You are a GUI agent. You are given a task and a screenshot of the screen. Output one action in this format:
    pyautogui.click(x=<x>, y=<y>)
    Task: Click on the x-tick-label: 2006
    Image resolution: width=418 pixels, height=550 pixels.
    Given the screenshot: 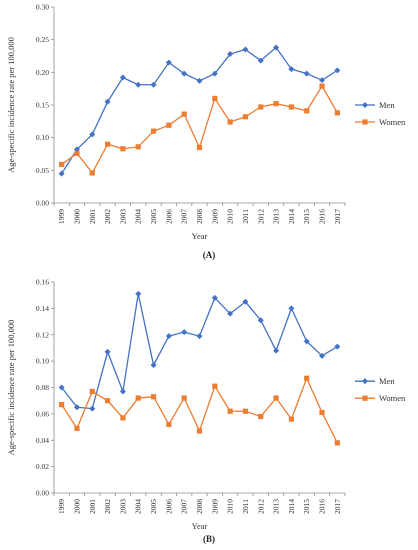 What is the action you would take?
    pyautogui.click(x=168, y=506)
    